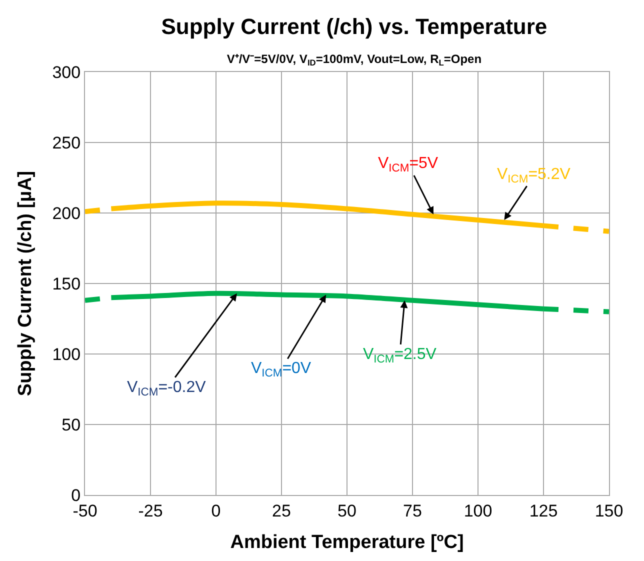 This screenshot has height=561, width=644. I want to click on chart-title: Supply Current (/ch) vs. Temperature, so click(354, 27).